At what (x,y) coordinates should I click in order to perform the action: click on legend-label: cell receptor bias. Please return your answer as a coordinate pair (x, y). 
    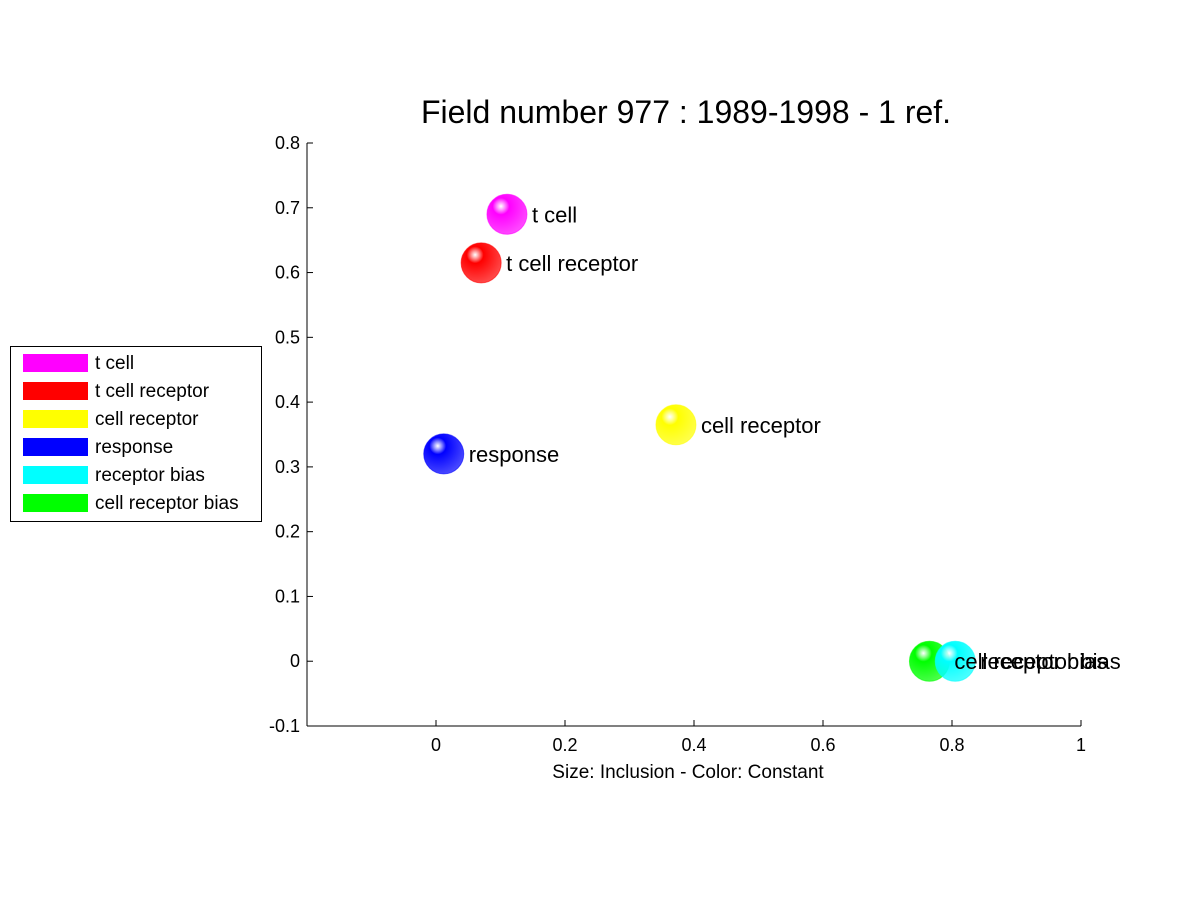
    Looking at the image, I should click on (167, 503).